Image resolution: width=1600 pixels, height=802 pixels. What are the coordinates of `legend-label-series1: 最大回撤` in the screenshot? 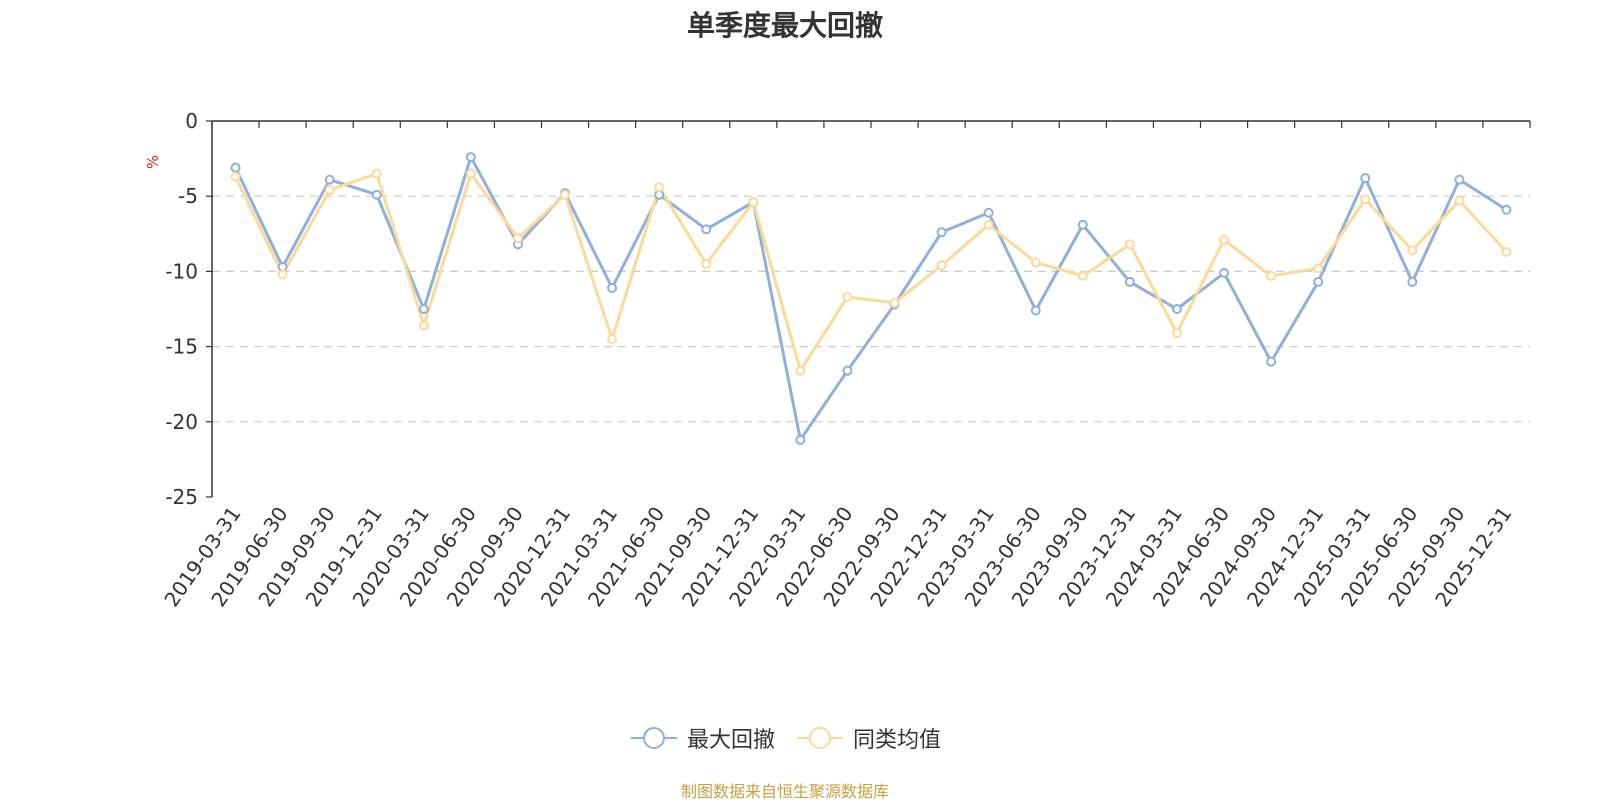 It's located at (730, 740).